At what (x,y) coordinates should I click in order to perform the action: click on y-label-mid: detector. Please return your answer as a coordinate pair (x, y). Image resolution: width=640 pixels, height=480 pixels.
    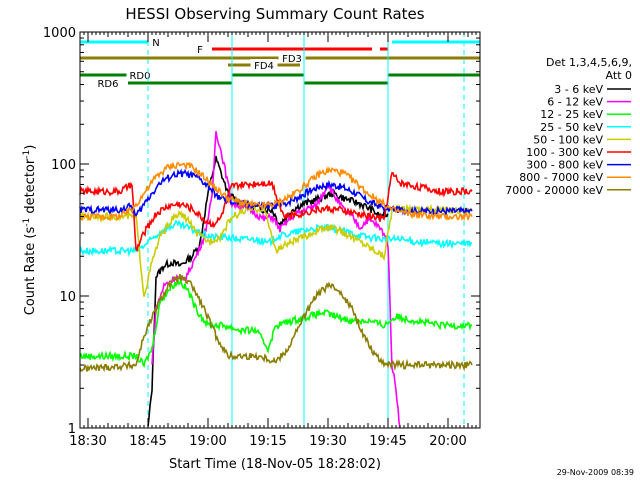
    Looking at the image, I should click on (30, 188).